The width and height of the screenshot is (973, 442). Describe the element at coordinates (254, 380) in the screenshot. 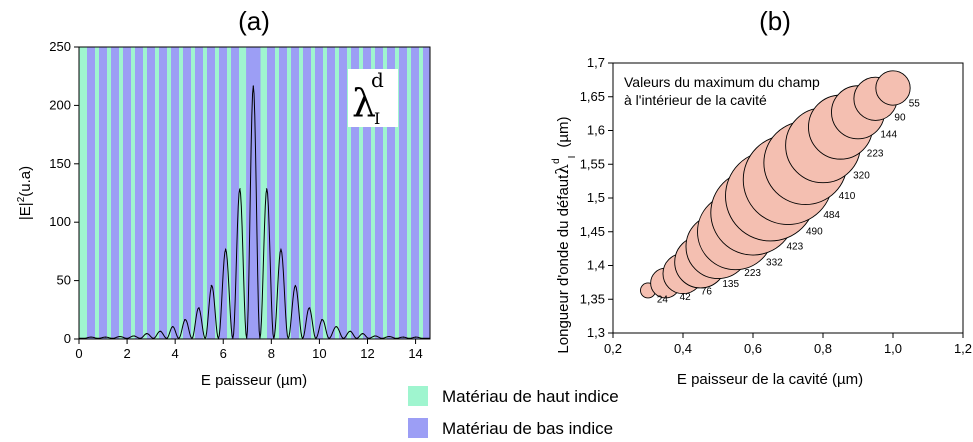

I see `x-axis-label-a: E paisseur (µm)` at that location.